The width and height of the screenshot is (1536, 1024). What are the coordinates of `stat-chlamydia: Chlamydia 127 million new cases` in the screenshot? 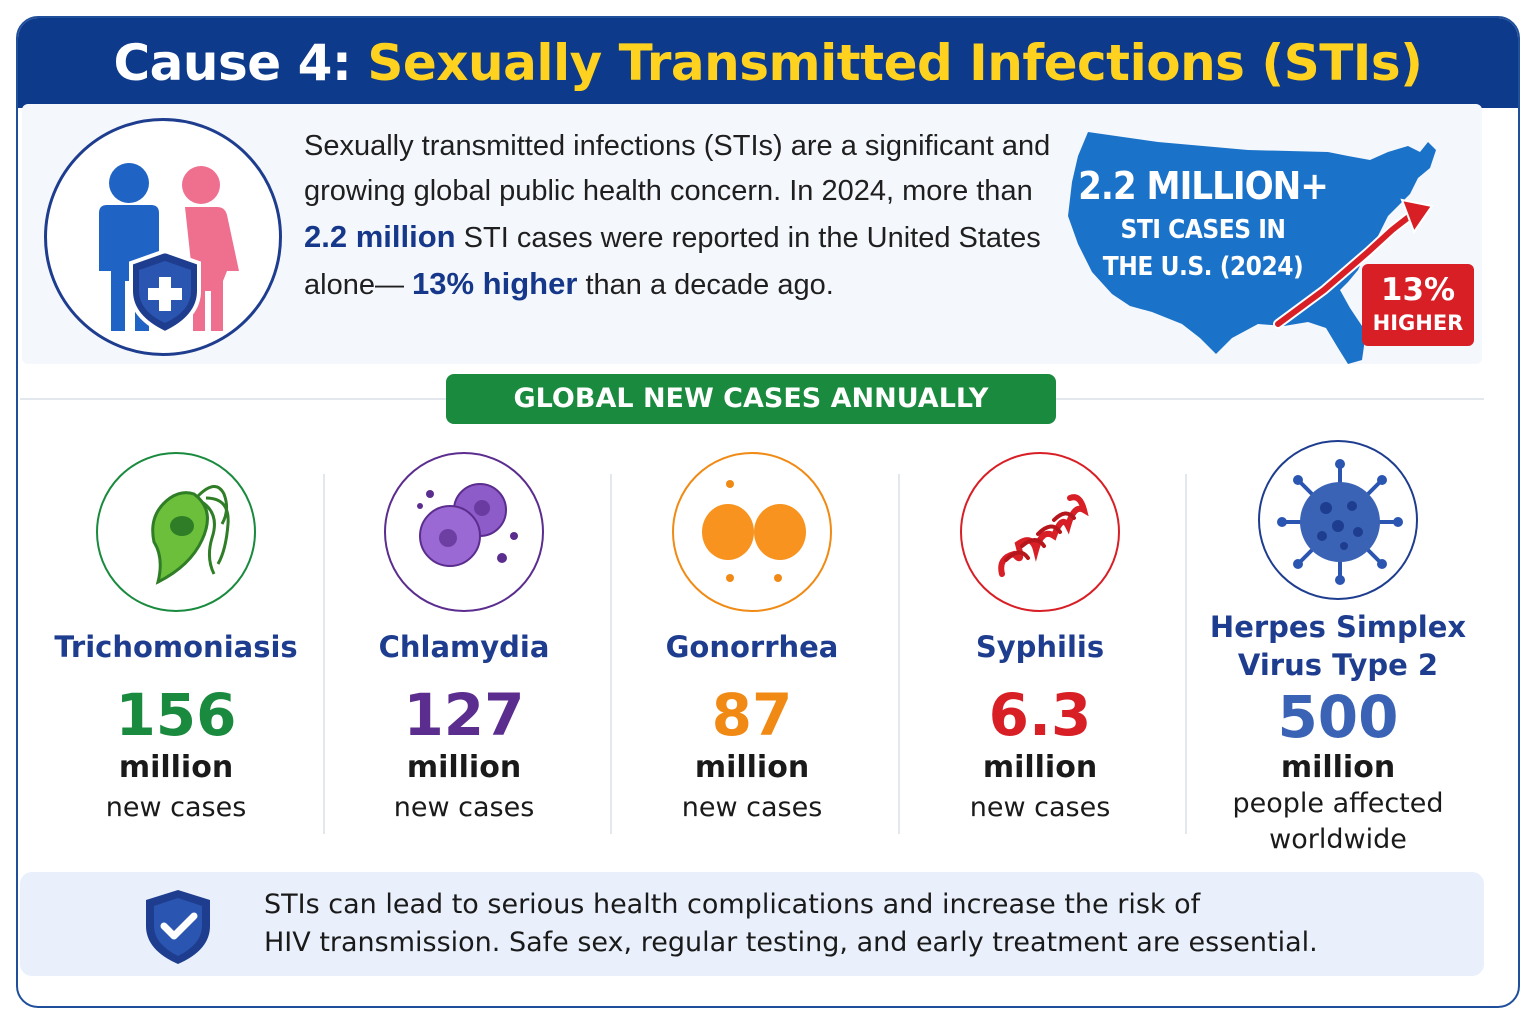 It's located at (464, 650).